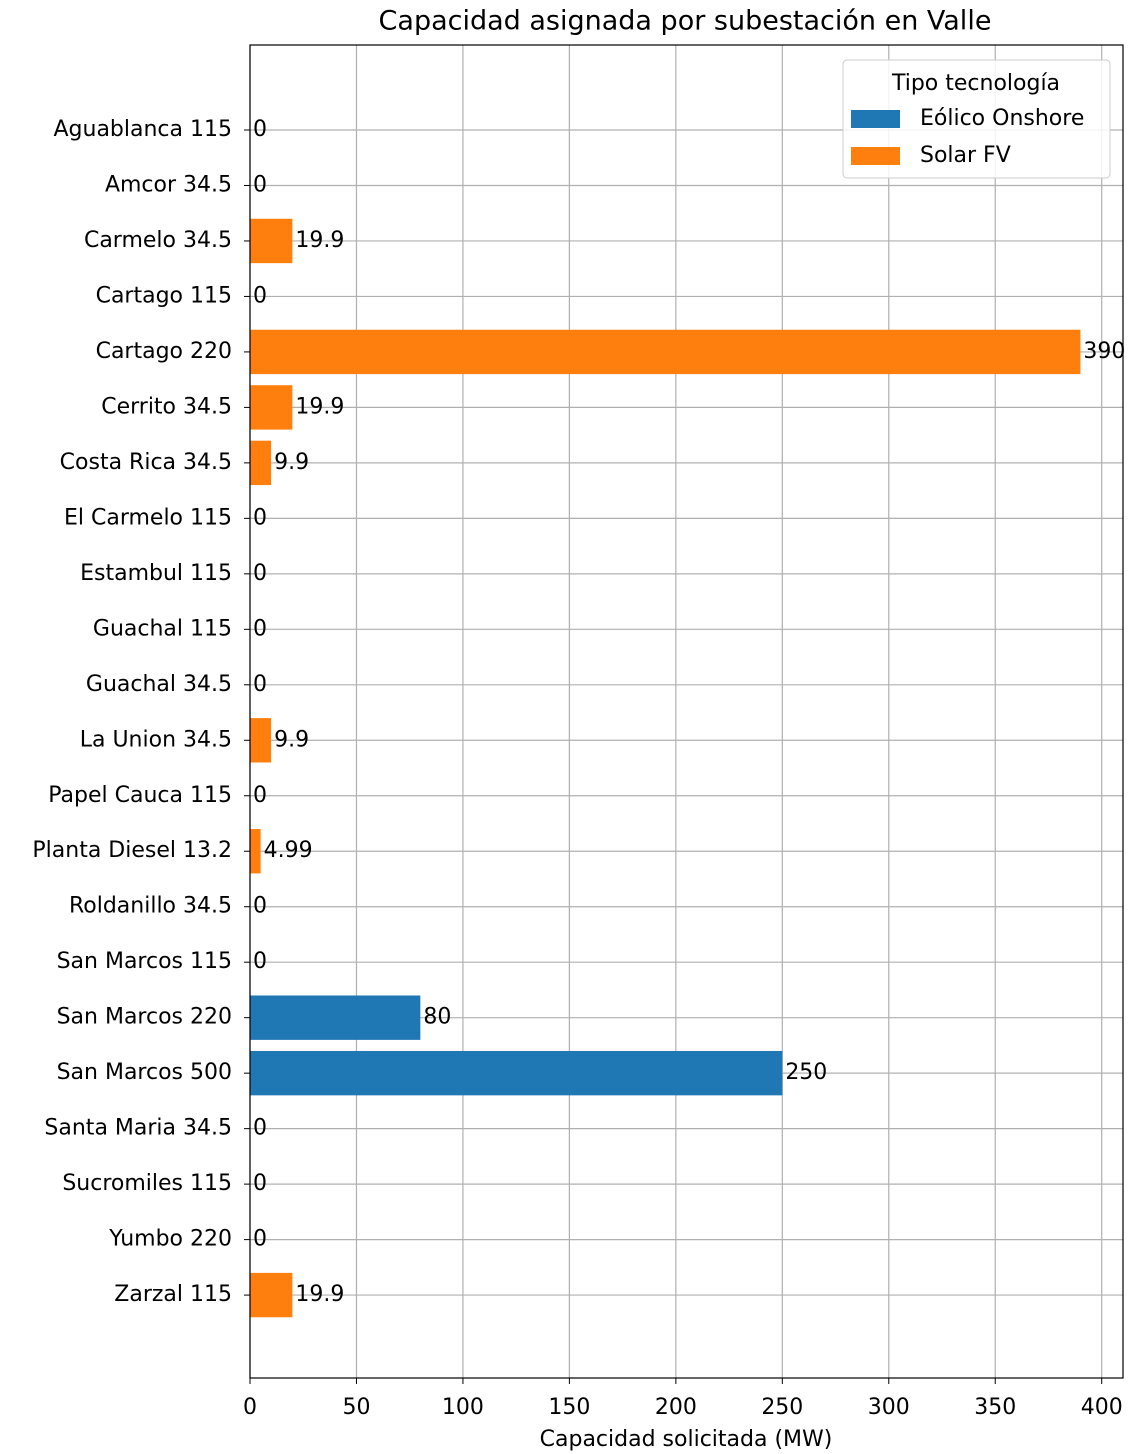 The width and height of the screenshot is (1130, 1454). I want to click on y-tick-label: Yumbo 220, so click(170, 1239).